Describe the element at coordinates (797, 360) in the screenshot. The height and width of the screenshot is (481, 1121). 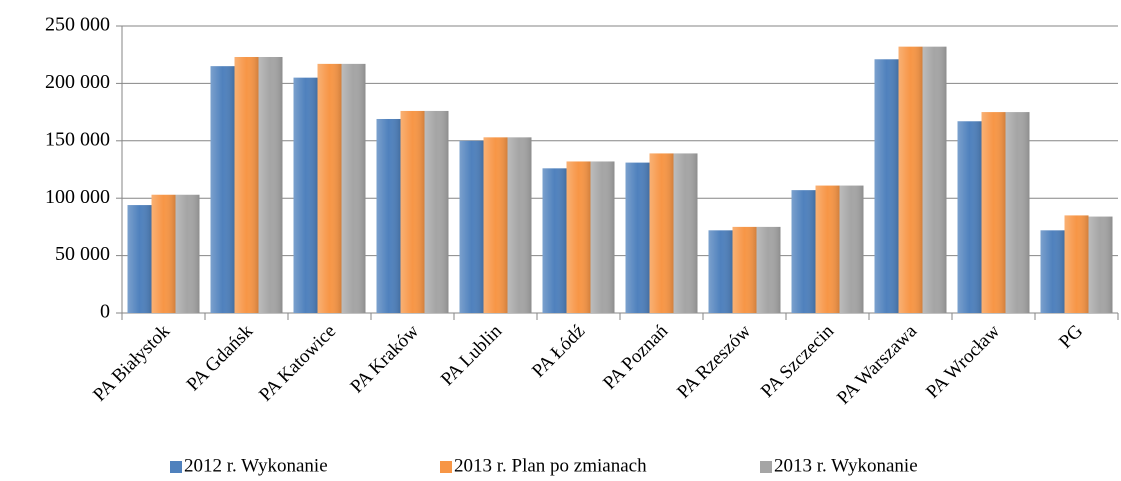
I see `x-tick-label: PA Szczecin` at that location.